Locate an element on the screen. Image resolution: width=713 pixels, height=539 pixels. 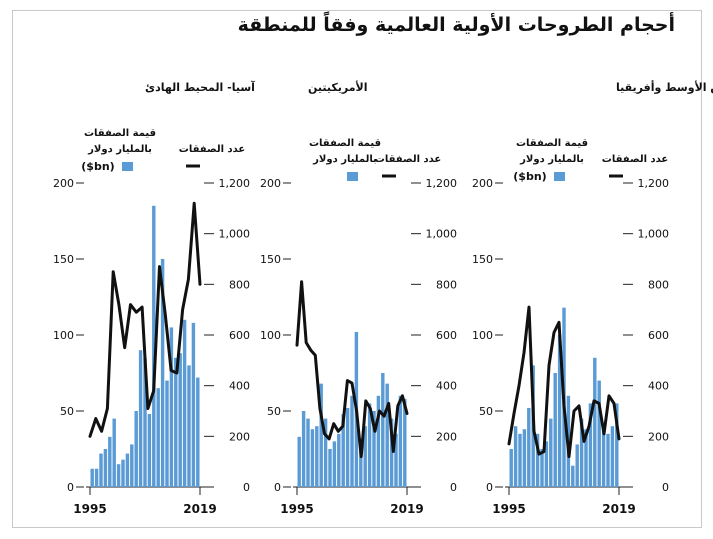
right-axis-tick-label: 800 is located at coordinates (658, 284).